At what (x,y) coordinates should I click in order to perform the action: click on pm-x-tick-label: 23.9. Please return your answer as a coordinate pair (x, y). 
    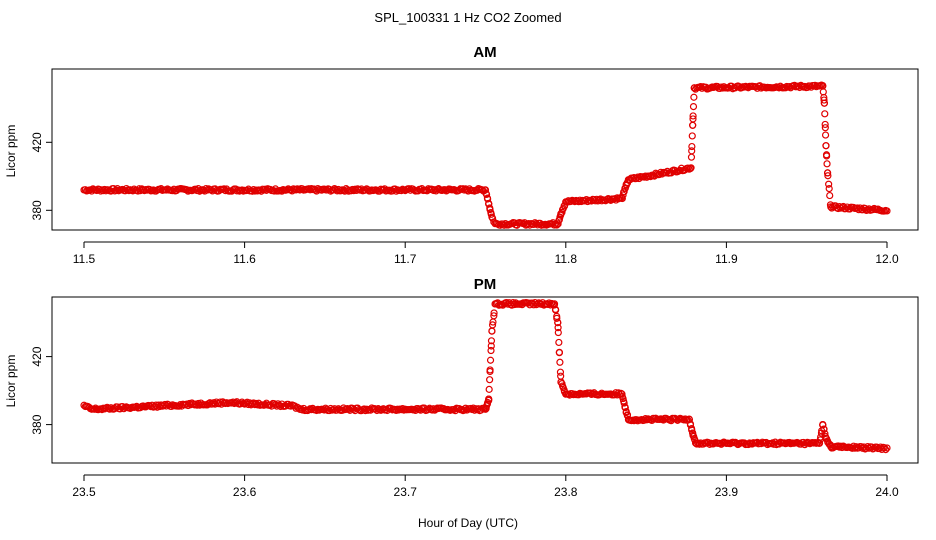
    Looking at the image, I should click on (727, 492).